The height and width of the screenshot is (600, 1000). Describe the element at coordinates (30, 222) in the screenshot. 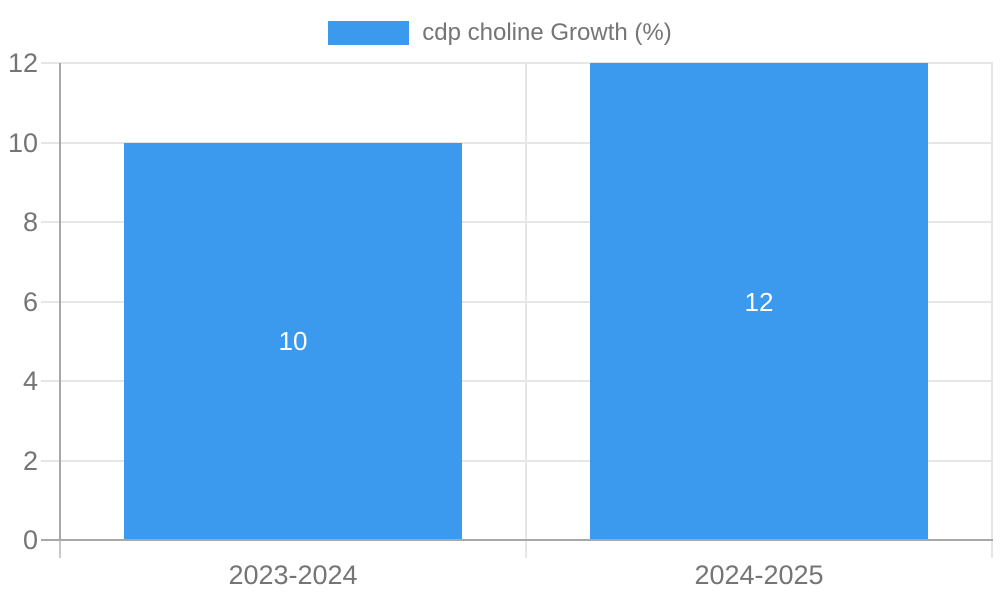

I see `y-axis-tick-label: 8` at that location.